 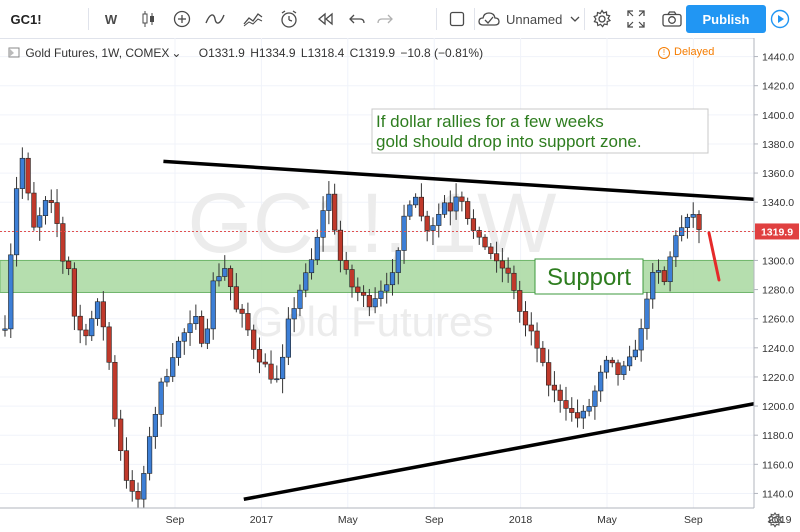 I want to click on support-trendline, so click(x=521, y=447).